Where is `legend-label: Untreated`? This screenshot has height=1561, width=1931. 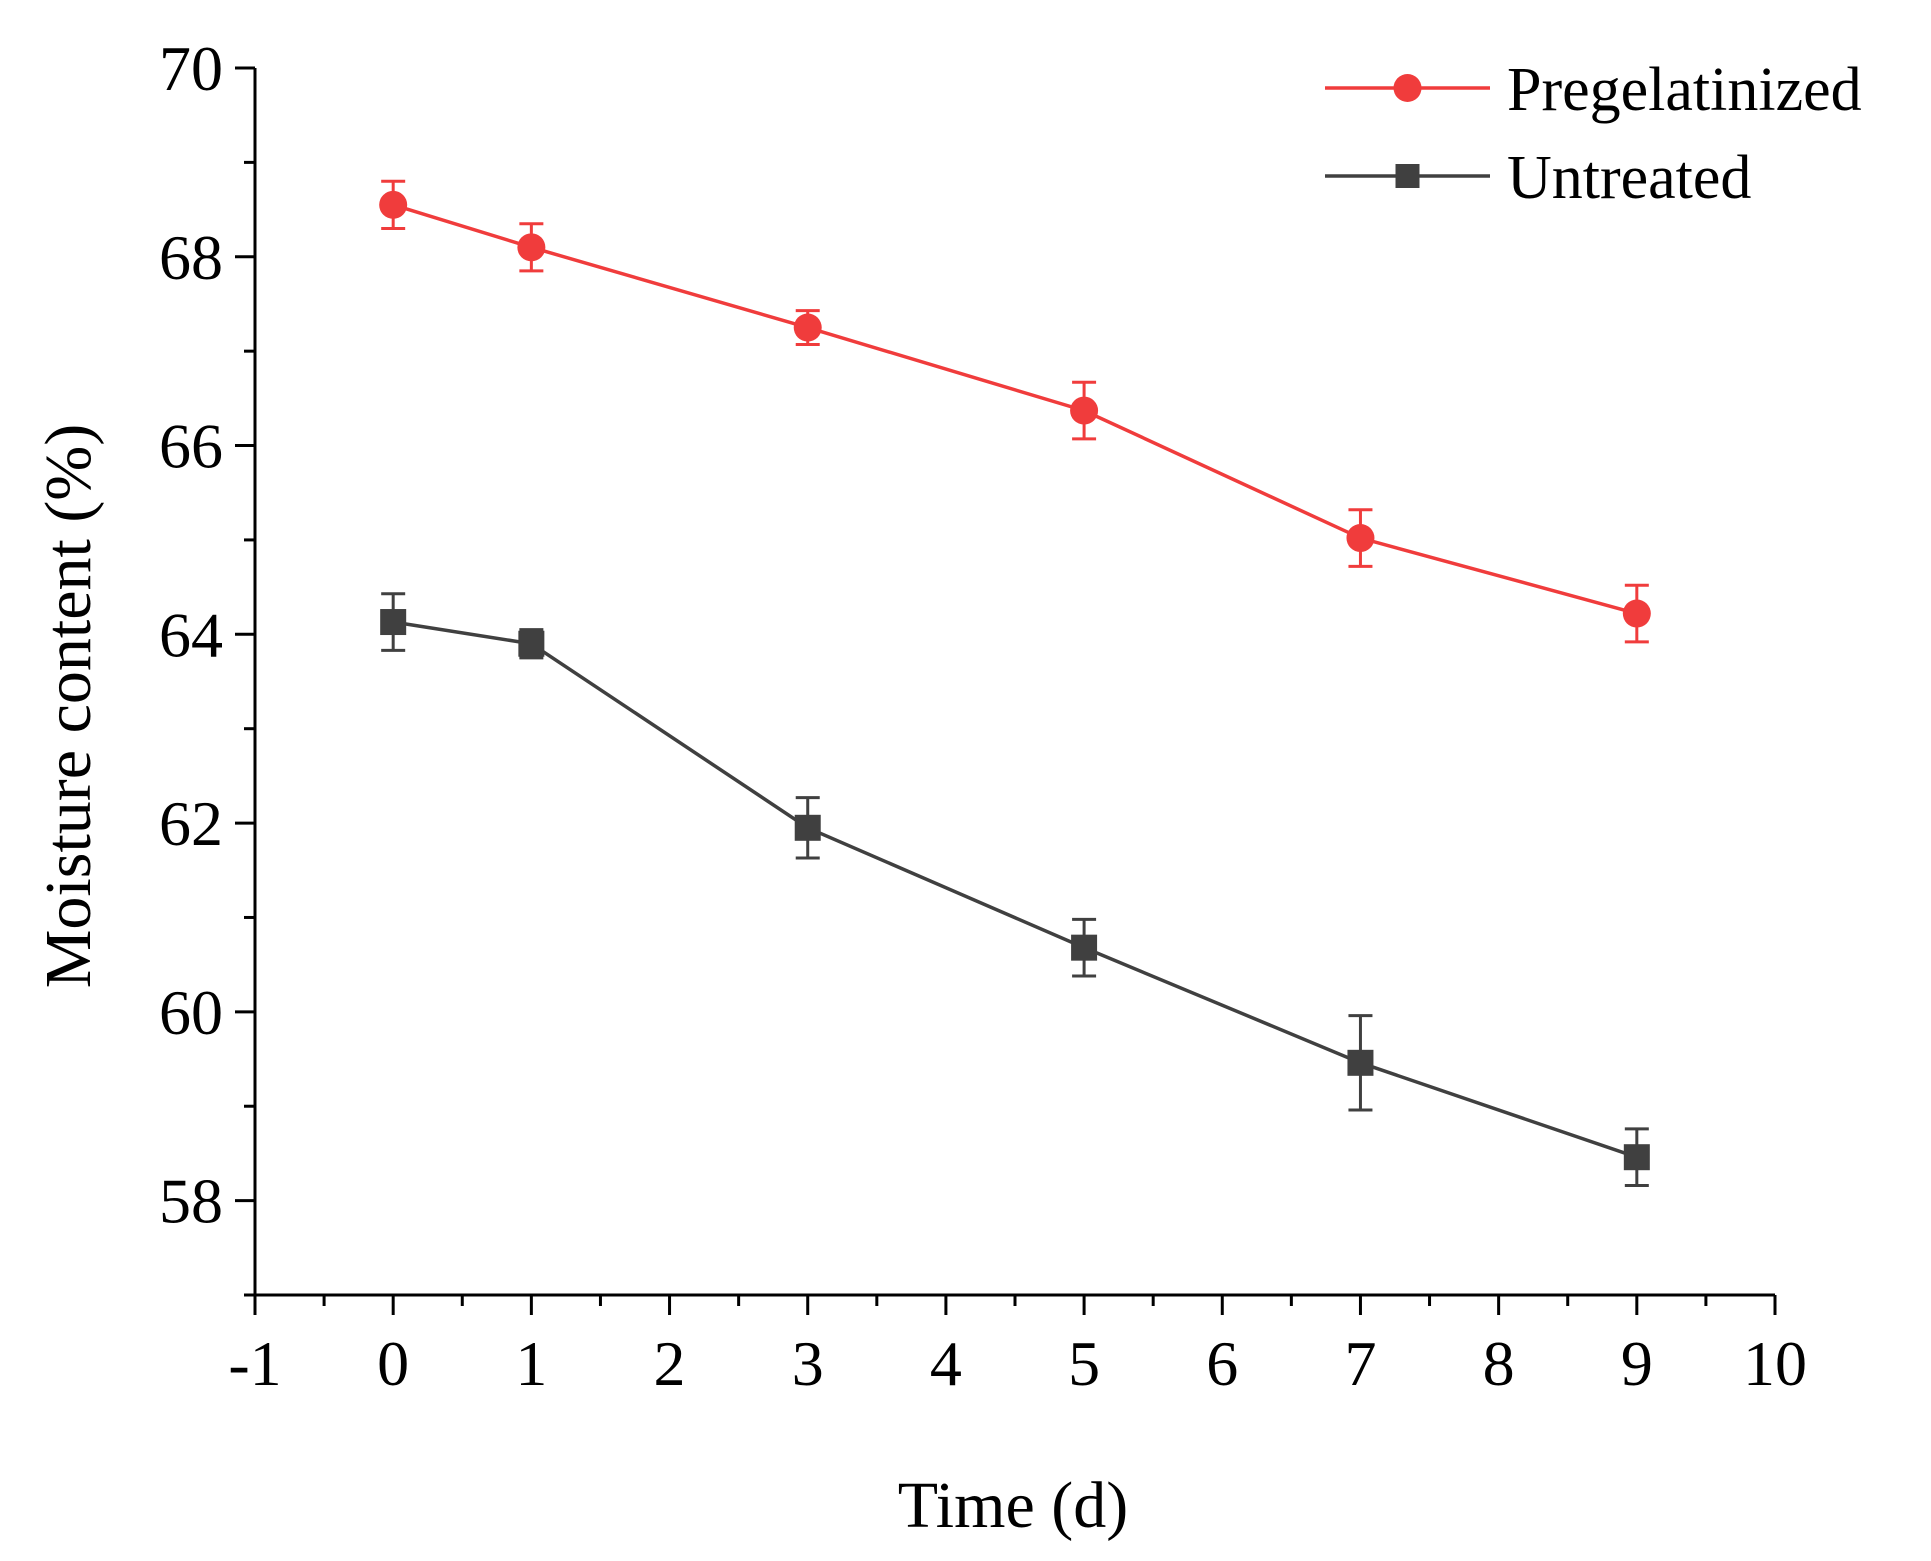
legend-label: Untreated is located at coordinates (1629, 178).